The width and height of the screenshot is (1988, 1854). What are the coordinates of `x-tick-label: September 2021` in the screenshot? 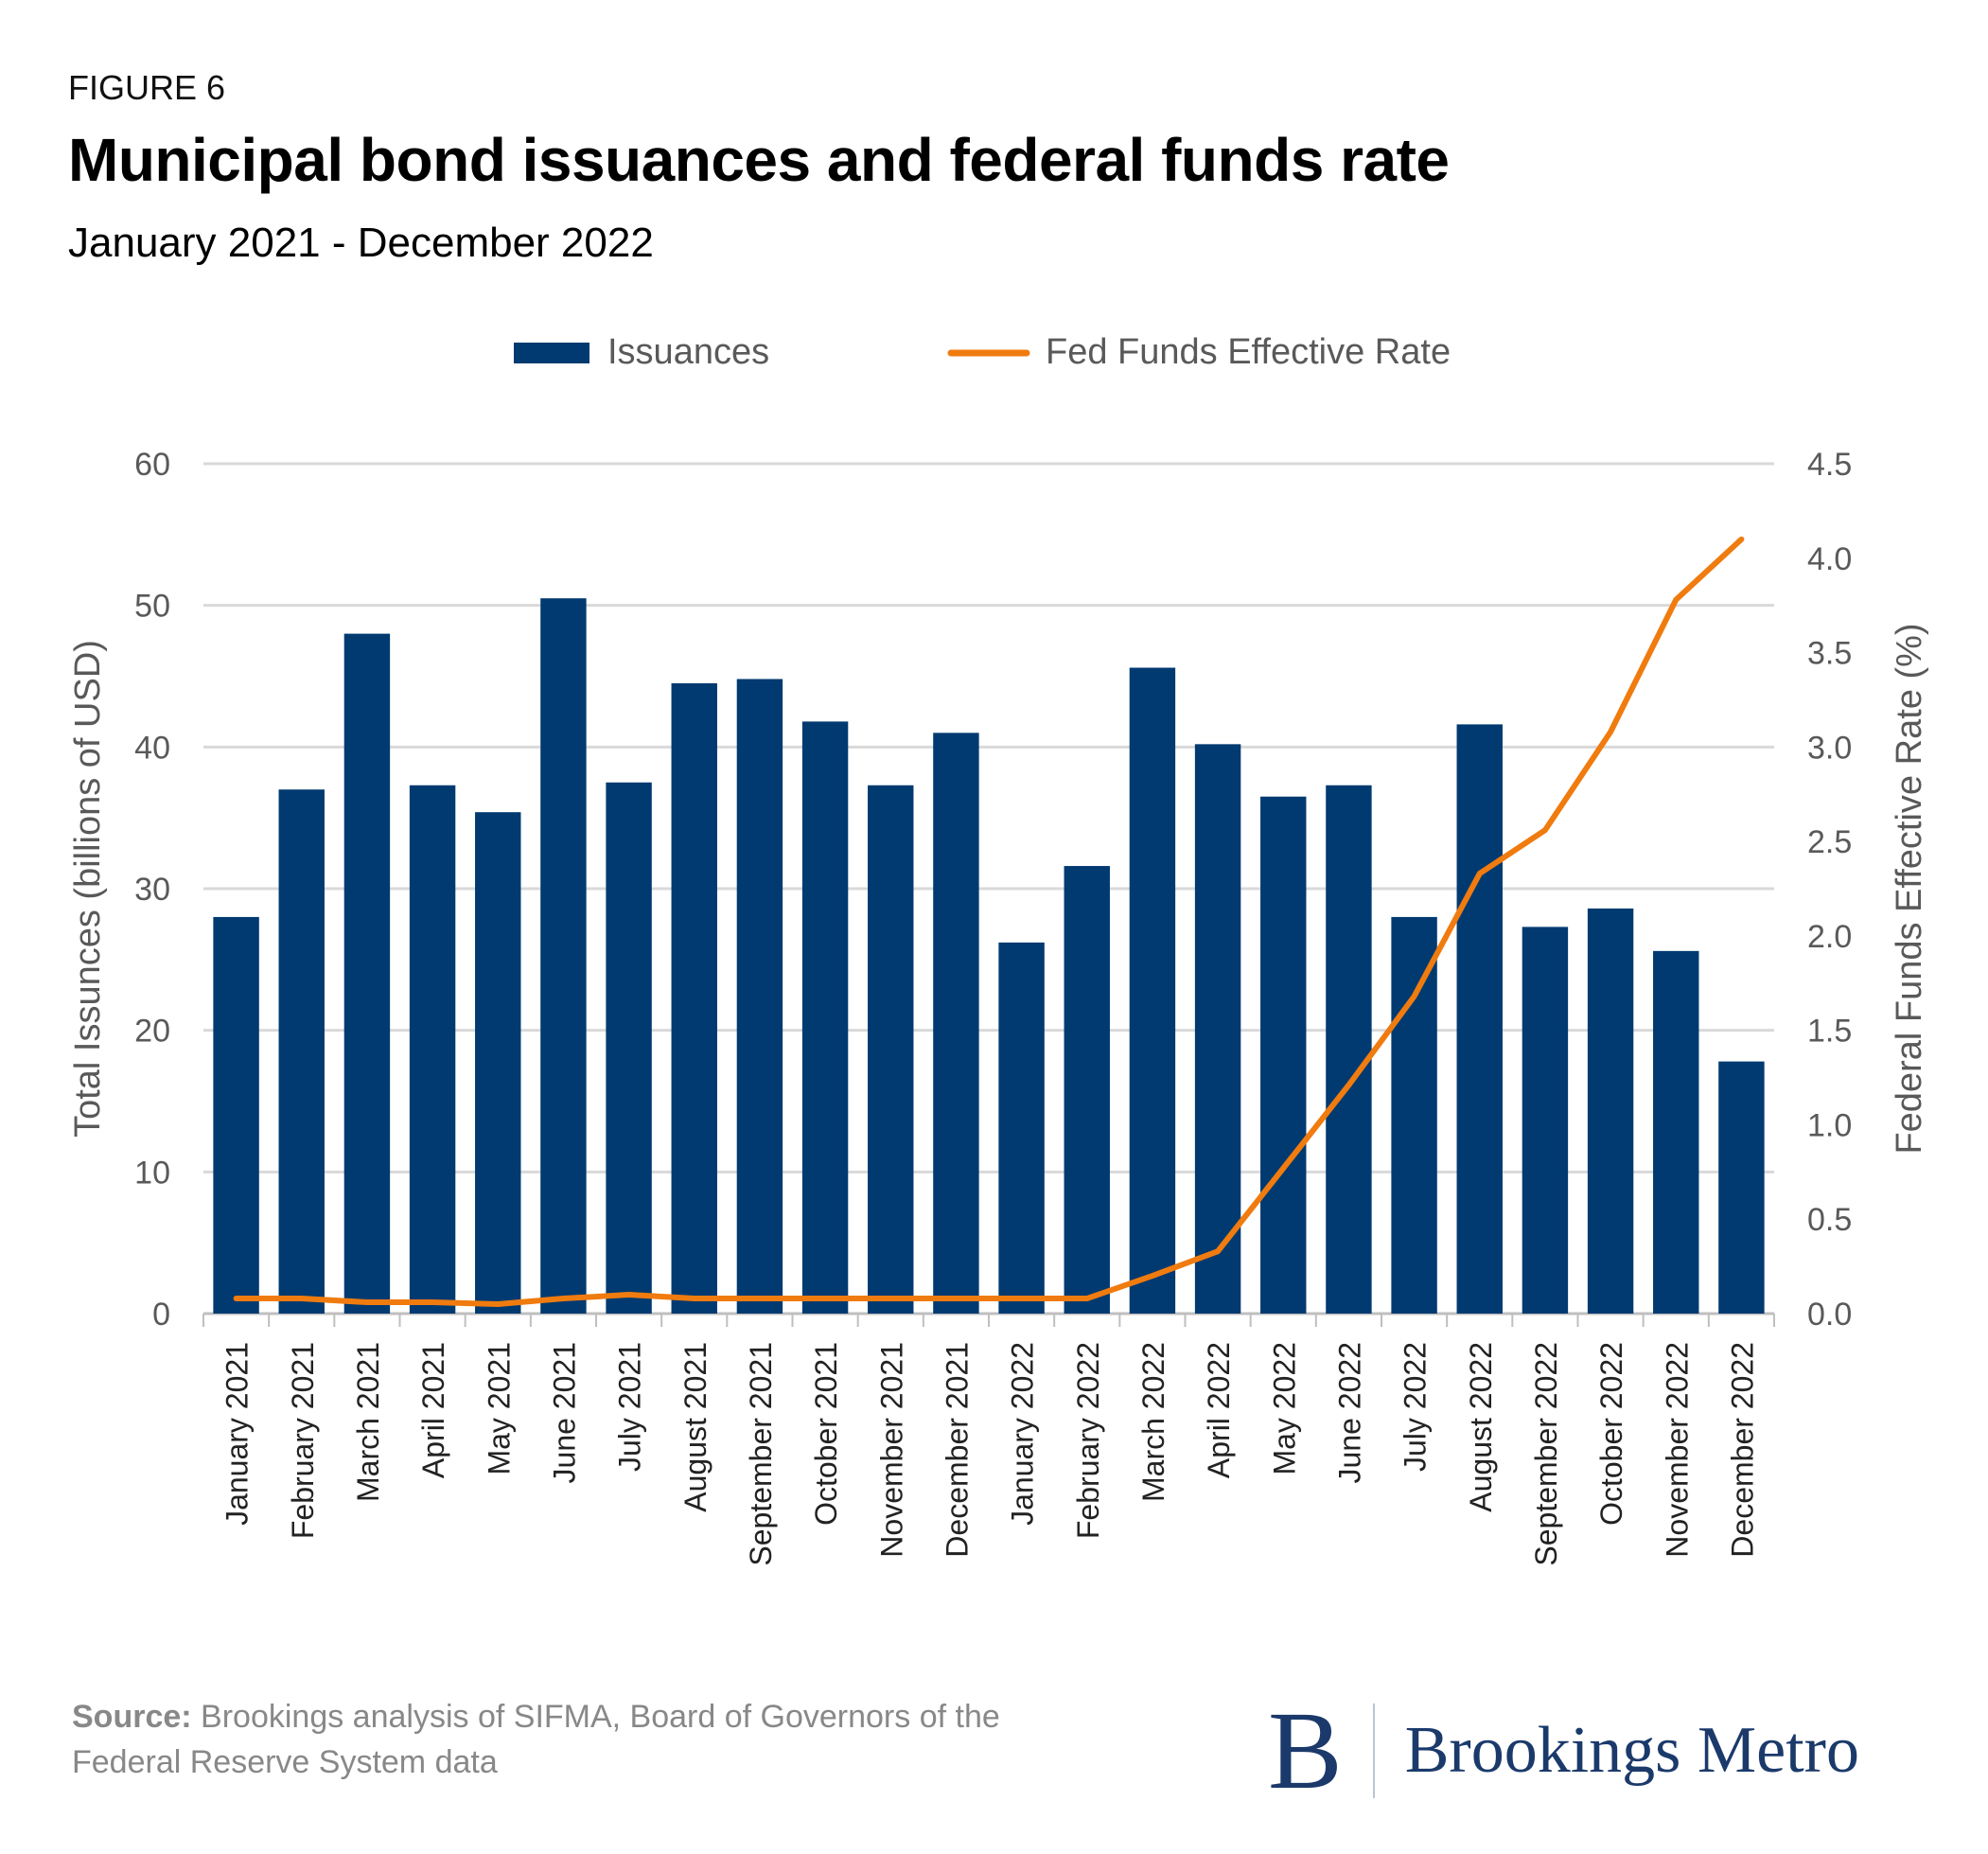 It's located at (761, 1454).